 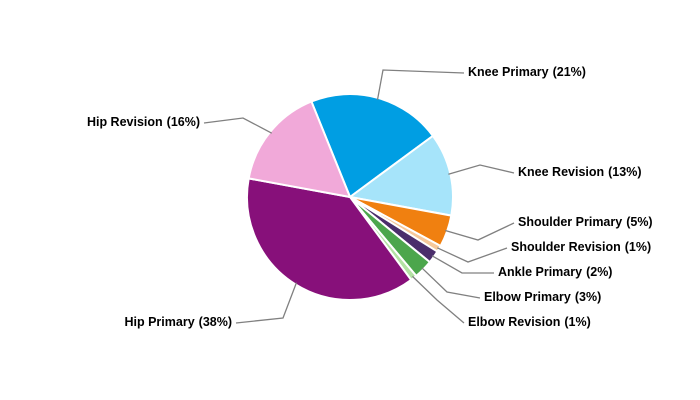 I want to click on label-value: (5%), so click(x=639, y=222).